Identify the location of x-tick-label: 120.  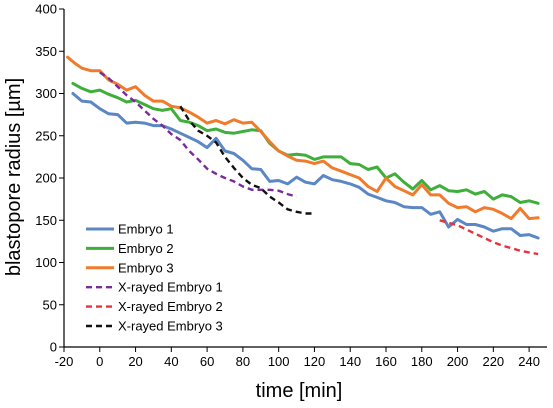
(315, 361).